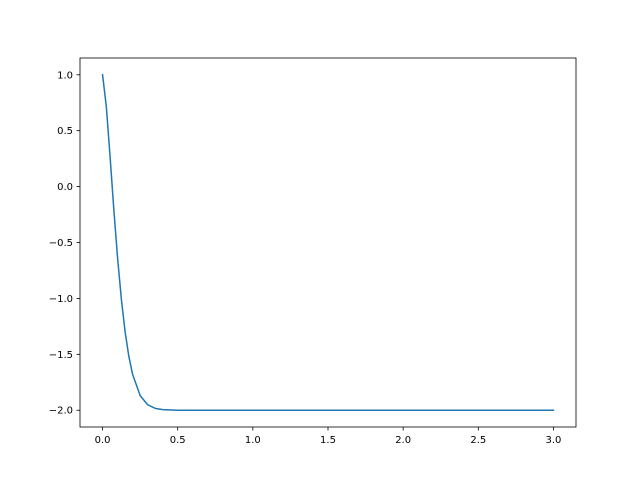  What do you see at coordinates (253, 440) in the screenshot?
I see `x-tick-label: 1.0` at bounding box center [253, 440].